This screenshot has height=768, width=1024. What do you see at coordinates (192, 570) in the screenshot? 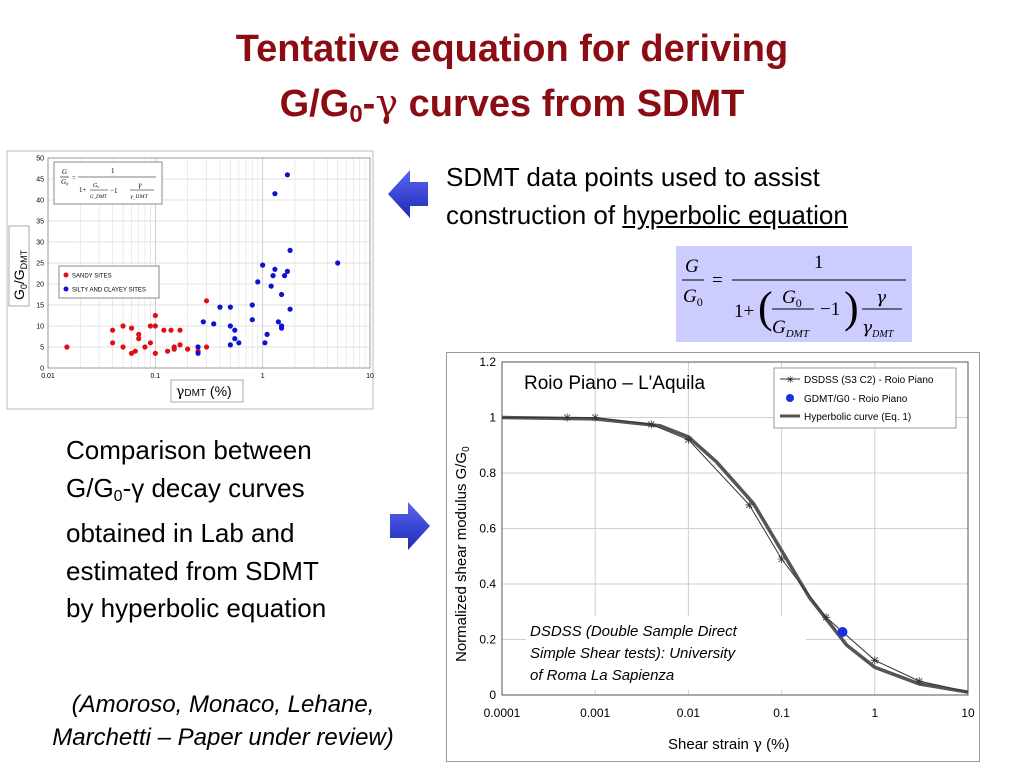
I see `comparison-line4: estimated from SDMT` at bounding box center [192, 570].